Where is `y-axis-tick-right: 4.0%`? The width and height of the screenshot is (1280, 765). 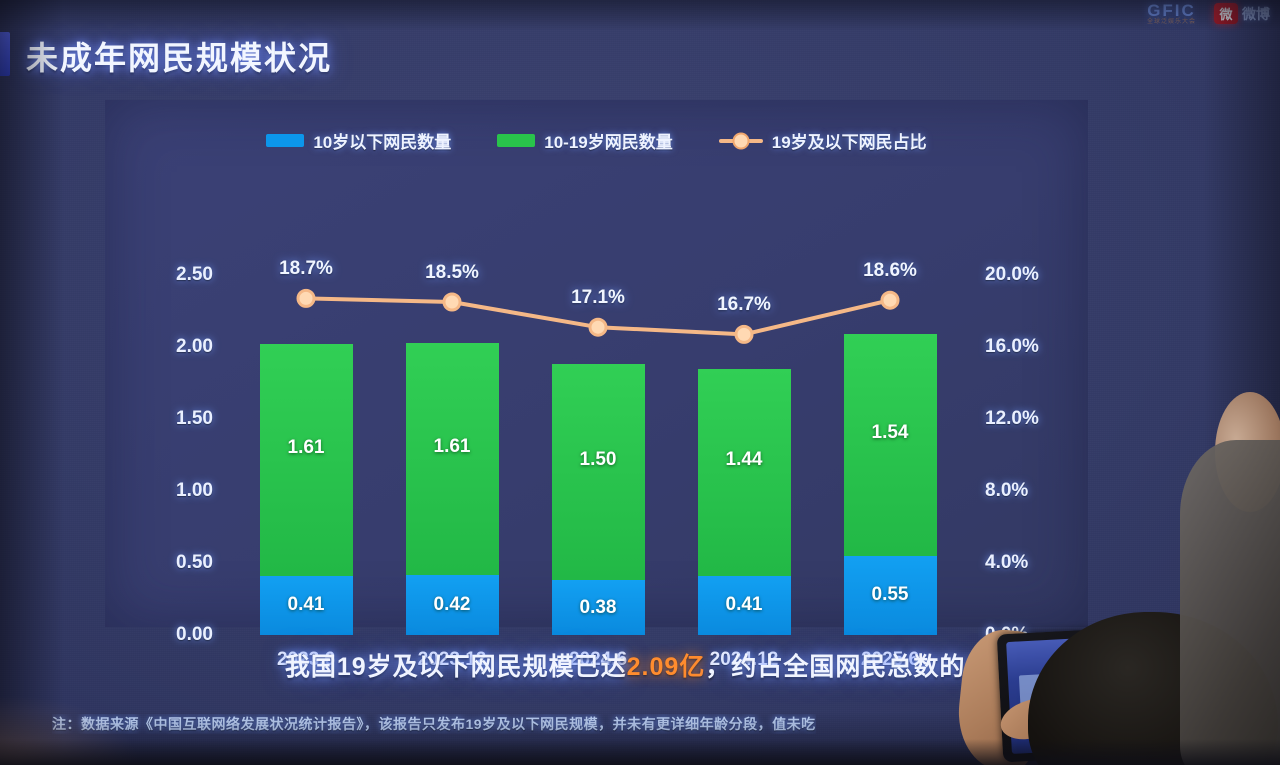
y-axis-tick-right: 4.0% is located at coordinates (1007, 562).